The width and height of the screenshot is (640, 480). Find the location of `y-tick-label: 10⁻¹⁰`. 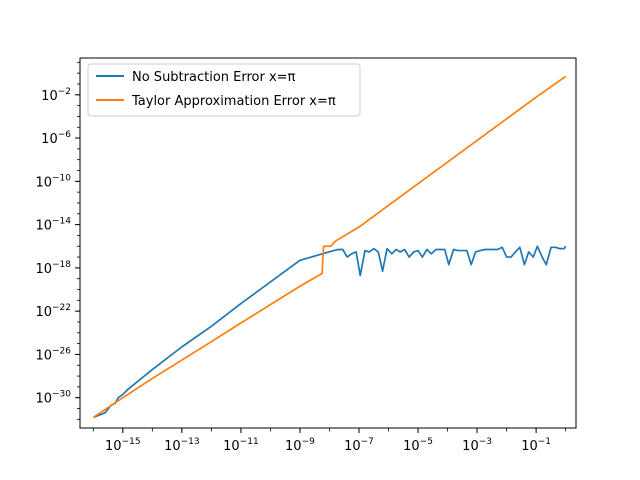

y-tick-label: 10⁻¹⁰ is located at coordinates (53, 181).